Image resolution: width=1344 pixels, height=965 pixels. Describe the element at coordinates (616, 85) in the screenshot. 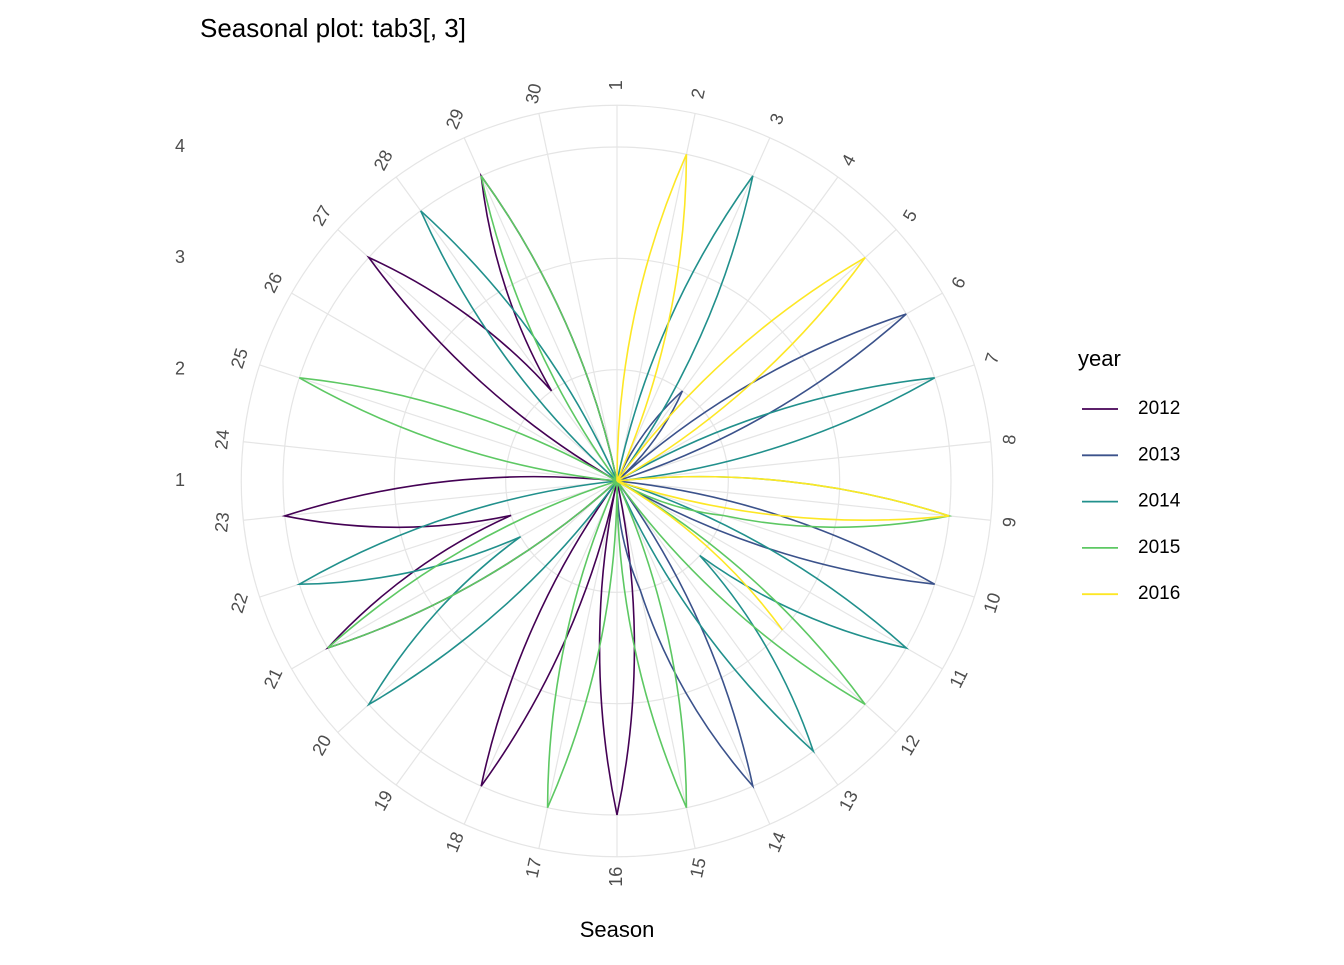

I see `x-tick-label: 1` at that location.